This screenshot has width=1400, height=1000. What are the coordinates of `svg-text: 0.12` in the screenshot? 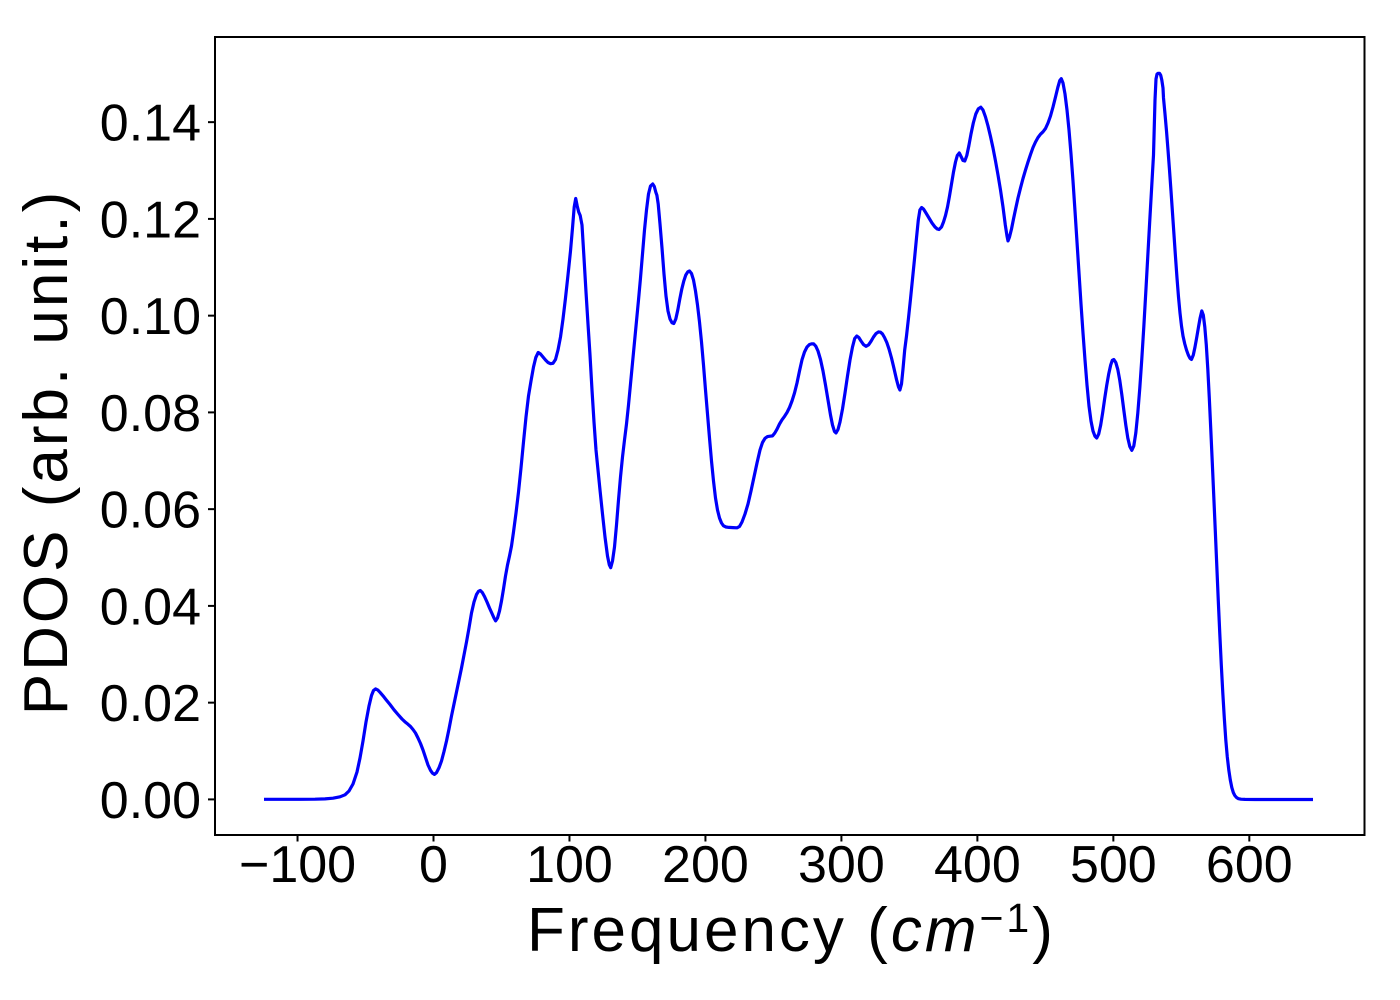 It's located at (150, 220).